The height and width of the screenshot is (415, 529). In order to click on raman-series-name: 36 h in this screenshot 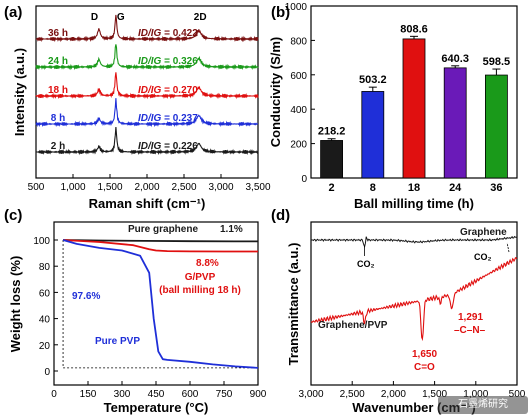, I will do `click(58, 33)`.